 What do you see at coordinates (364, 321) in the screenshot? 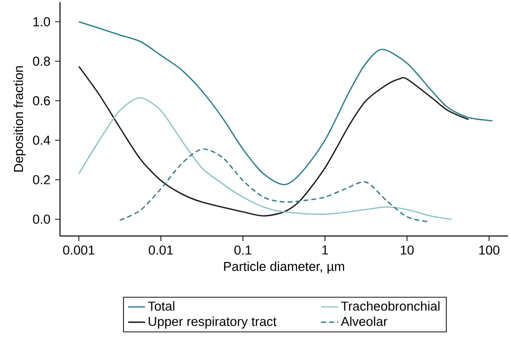
I see `legend-label: Alveolar` at bounding box center [364, 321].